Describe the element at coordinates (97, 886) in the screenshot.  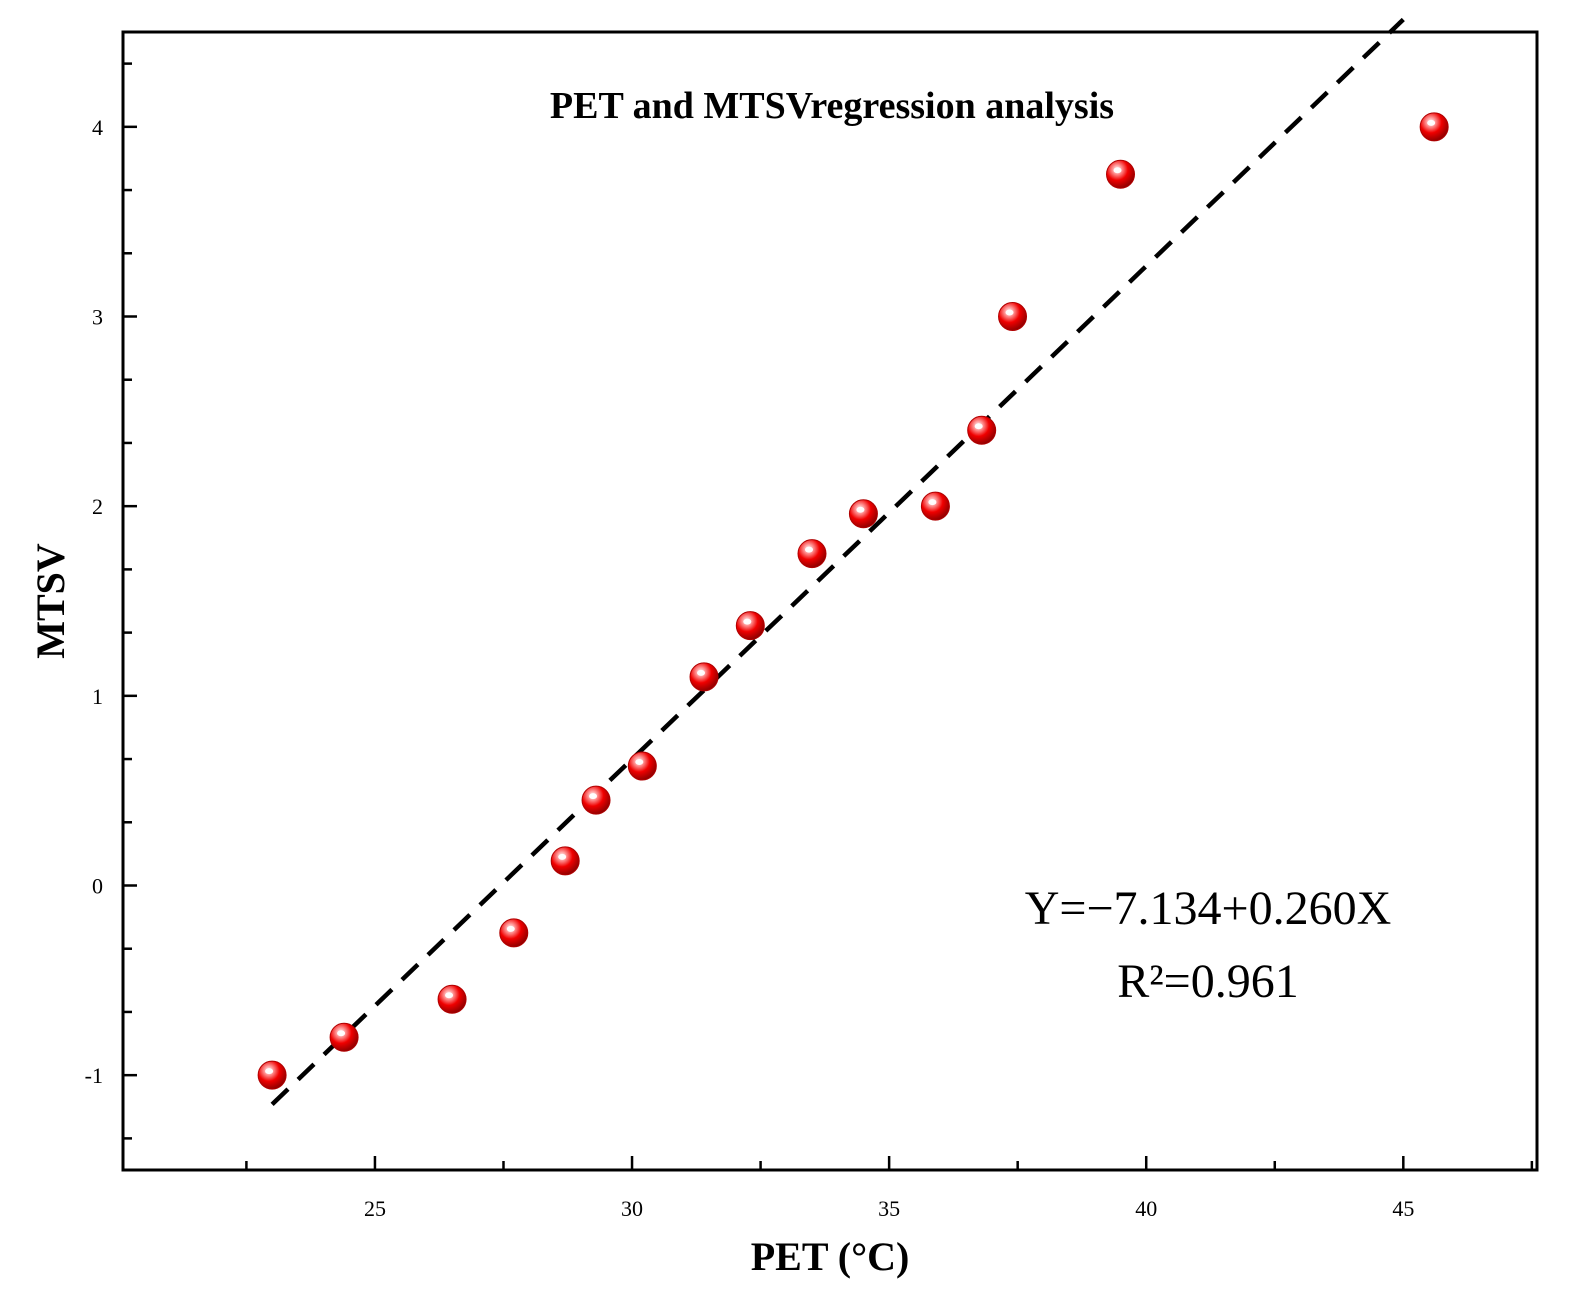
I see `y-tick-label: 0` at that location.